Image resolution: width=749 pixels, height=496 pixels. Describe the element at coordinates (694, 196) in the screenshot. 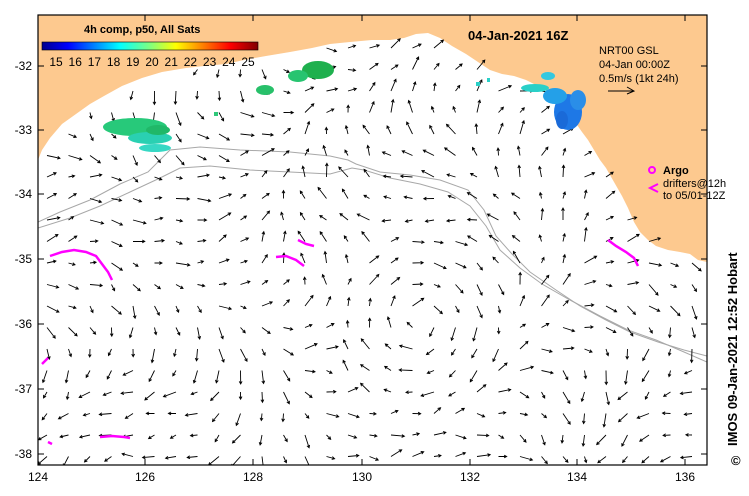

I see `drifters-line-2: to 05/01-12Z` at that location.